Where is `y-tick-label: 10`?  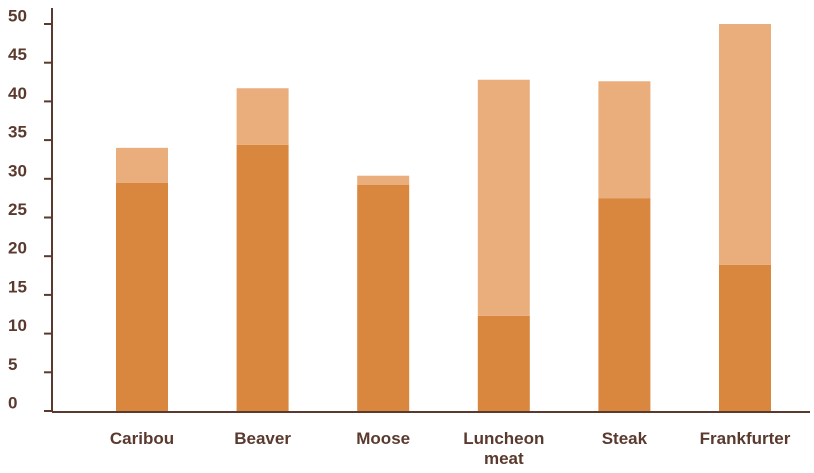
y-tick-label: 10 is located at coordinates (17, 325).